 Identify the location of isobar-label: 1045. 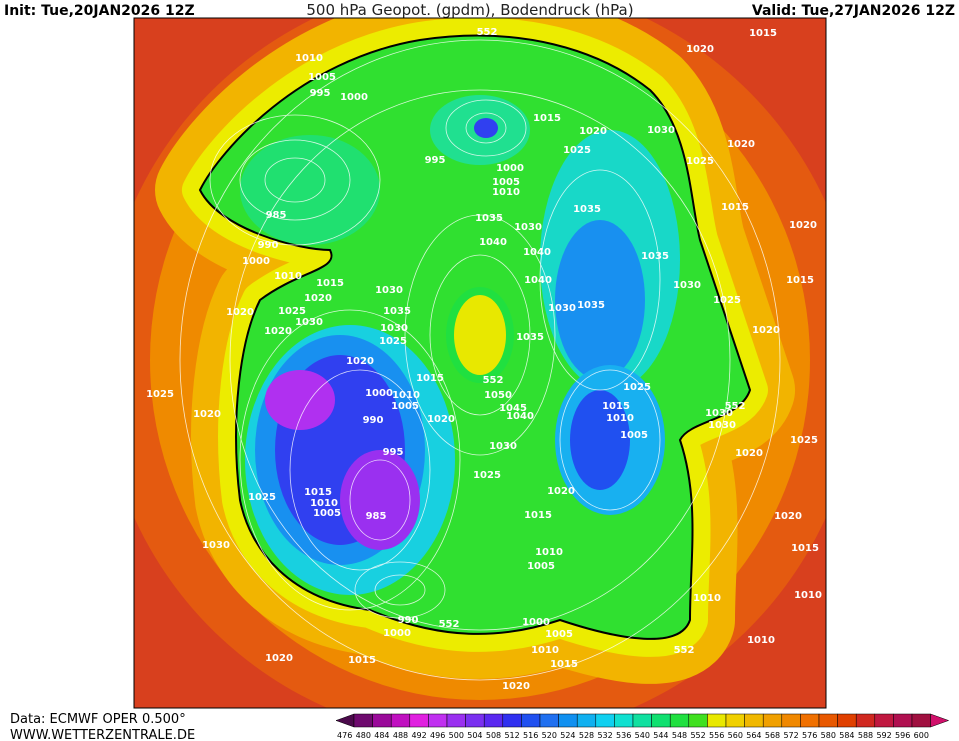
(513, 408).